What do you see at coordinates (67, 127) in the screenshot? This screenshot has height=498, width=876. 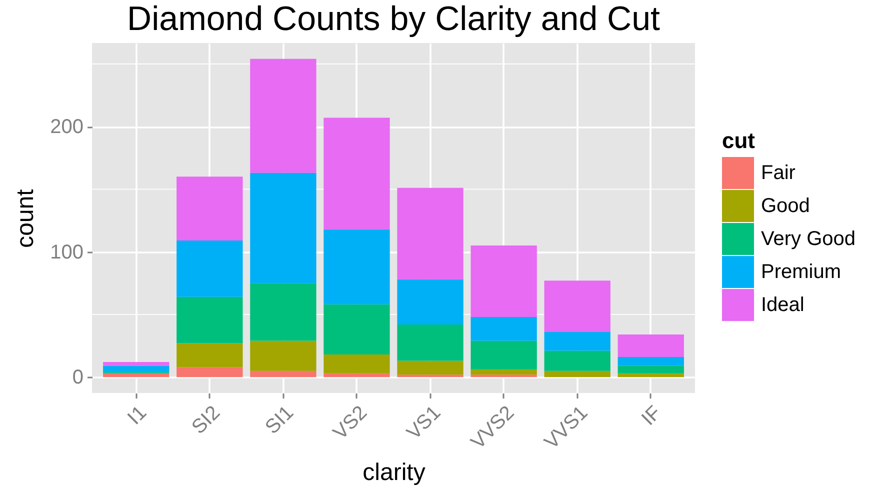 I see `y-tick-label: 200` at bounding box center [67, 127].